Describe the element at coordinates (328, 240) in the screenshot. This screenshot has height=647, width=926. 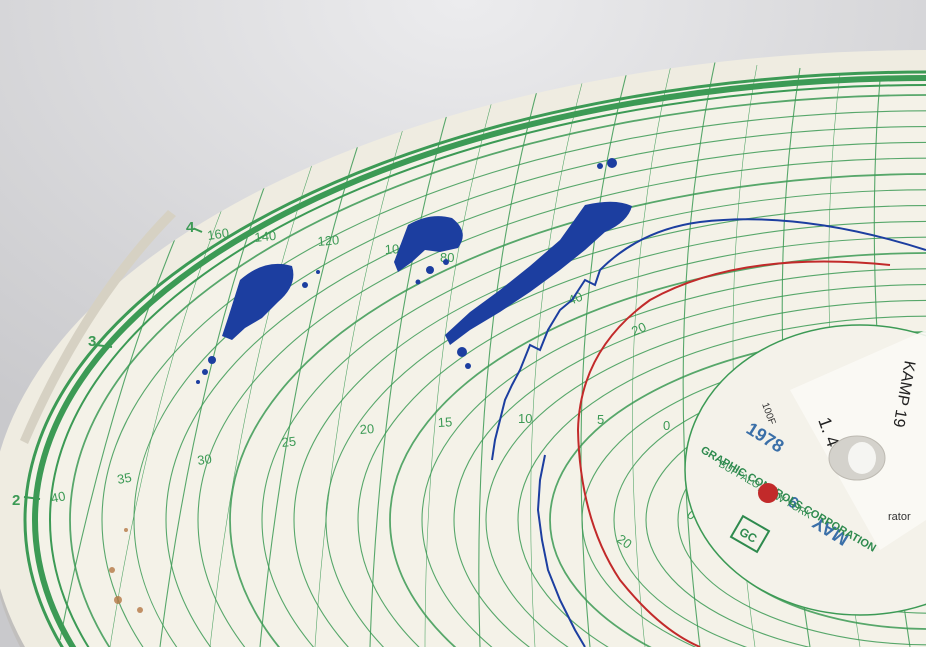
I see `outer-label-120: 120` at that location.